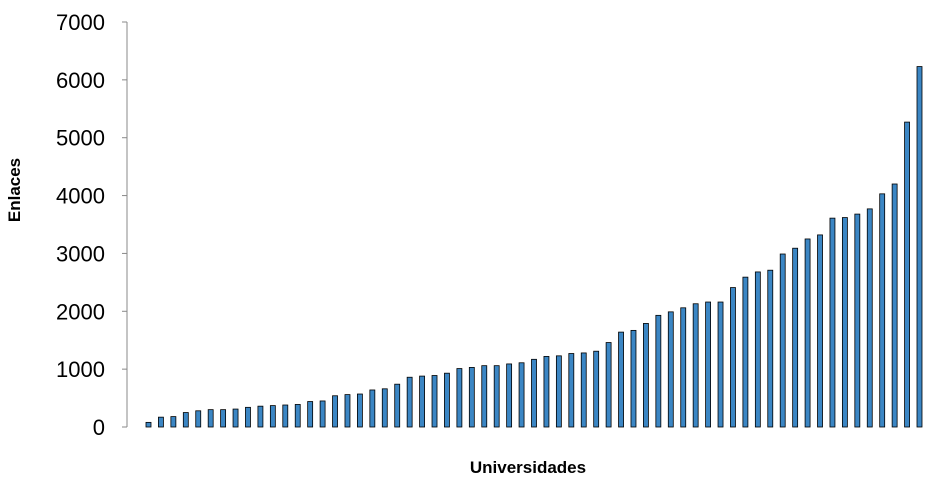  Describe the element at coordinates (14, 190) in the screenshot. I see `y-axis-title: Enlaces` at that location.